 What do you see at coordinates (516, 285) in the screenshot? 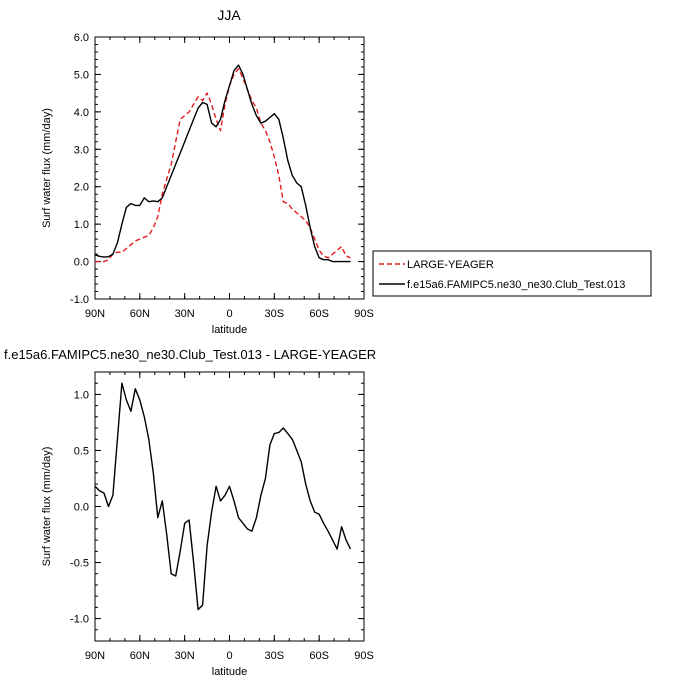
I see `legend-label: f.e15a6.FAMIPC5.ne30_ne30.Club_Test.013` at bounding box center [516, 285].